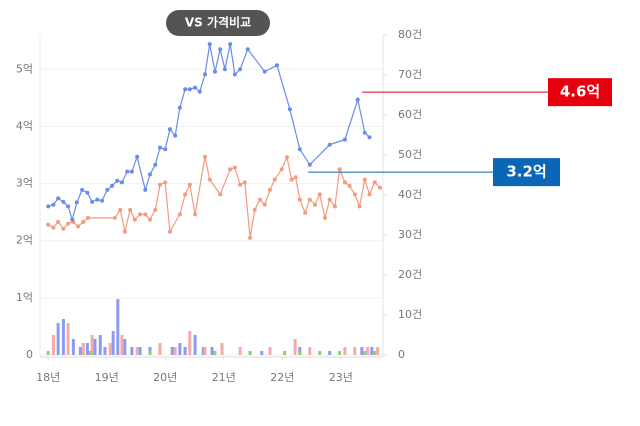 Image resolution: width=640 pixels, height=426 pixels. Describe the element at coordinates (341, 377) in the screenshot. I see `x-tick-label: 23년` at that location.